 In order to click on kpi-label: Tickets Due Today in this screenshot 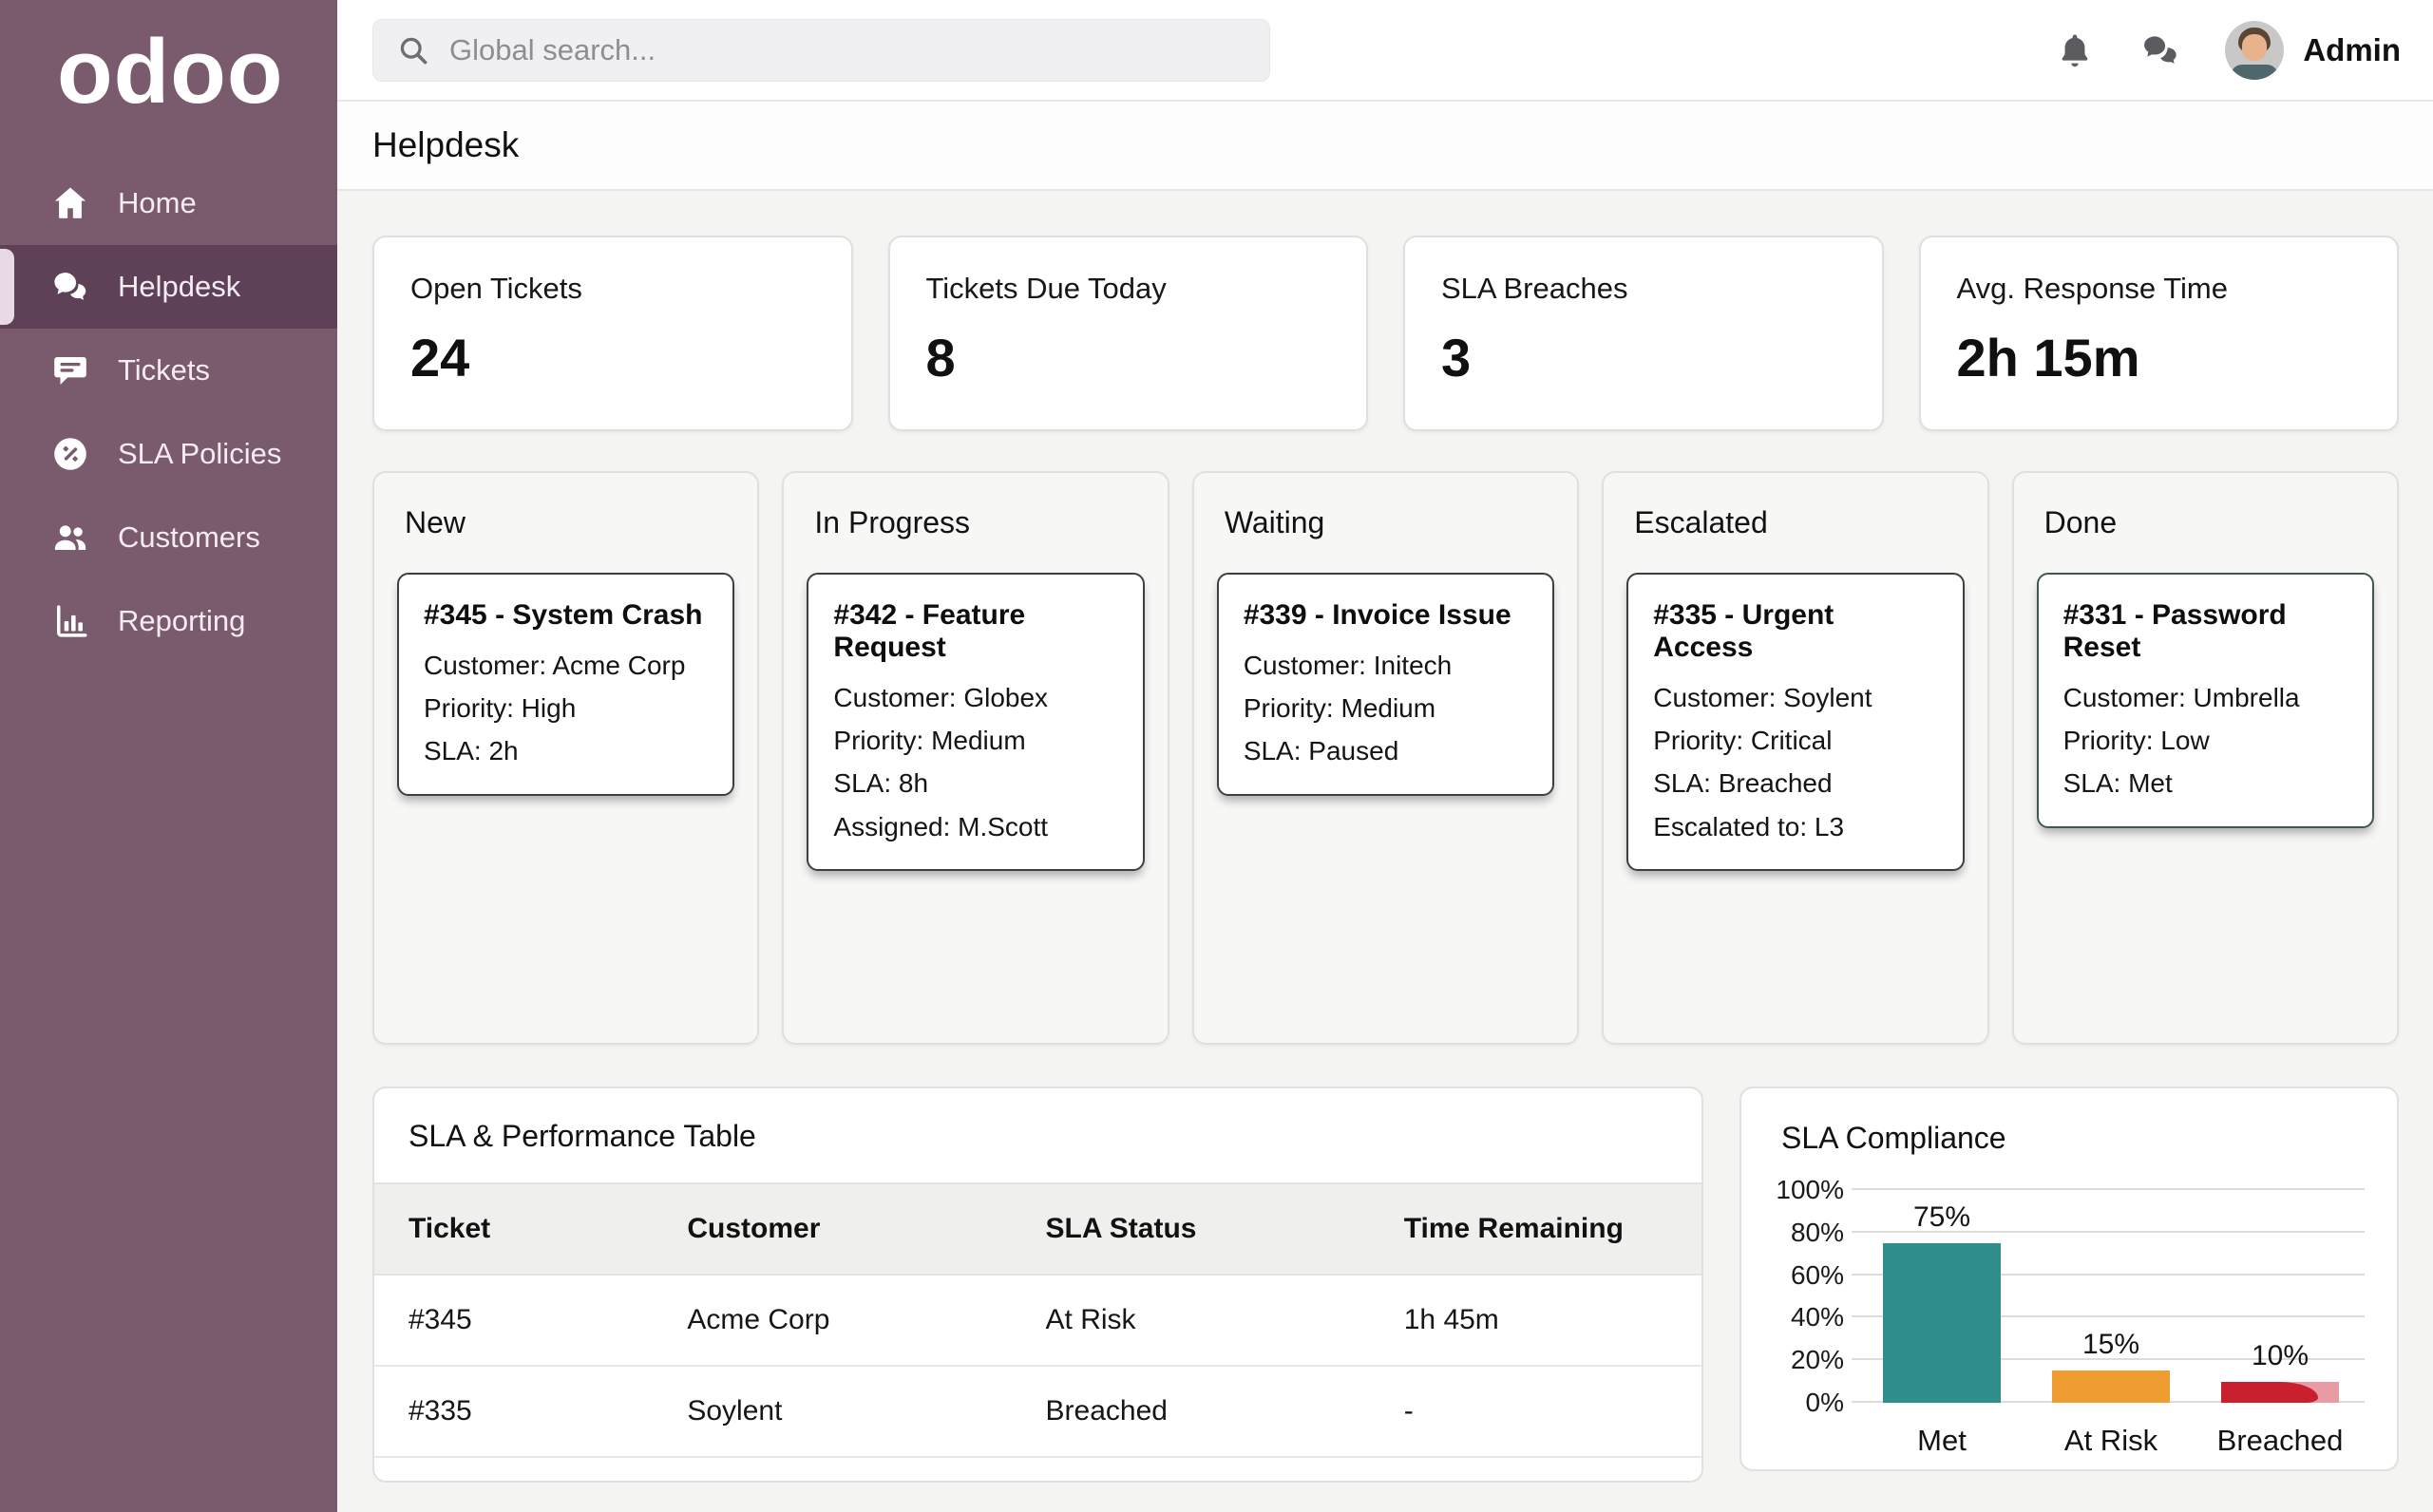, I will do `click(1046, 288)`.